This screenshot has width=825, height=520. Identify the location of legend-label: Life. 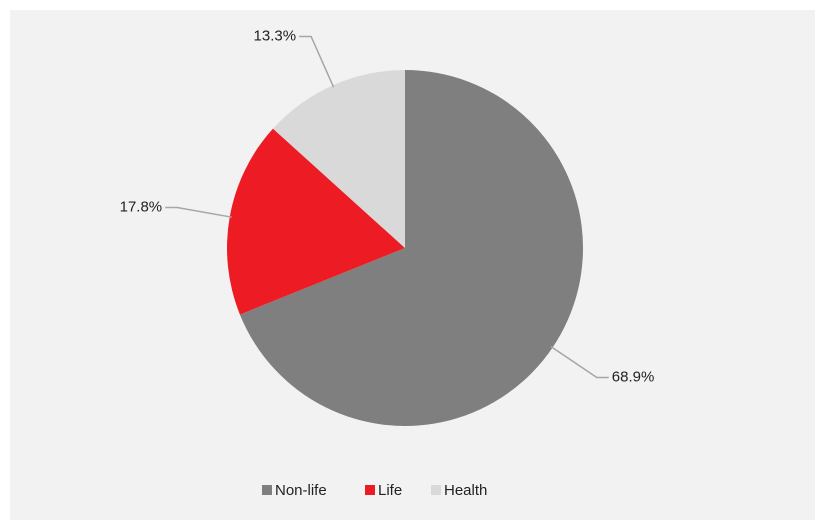
(390, 490).